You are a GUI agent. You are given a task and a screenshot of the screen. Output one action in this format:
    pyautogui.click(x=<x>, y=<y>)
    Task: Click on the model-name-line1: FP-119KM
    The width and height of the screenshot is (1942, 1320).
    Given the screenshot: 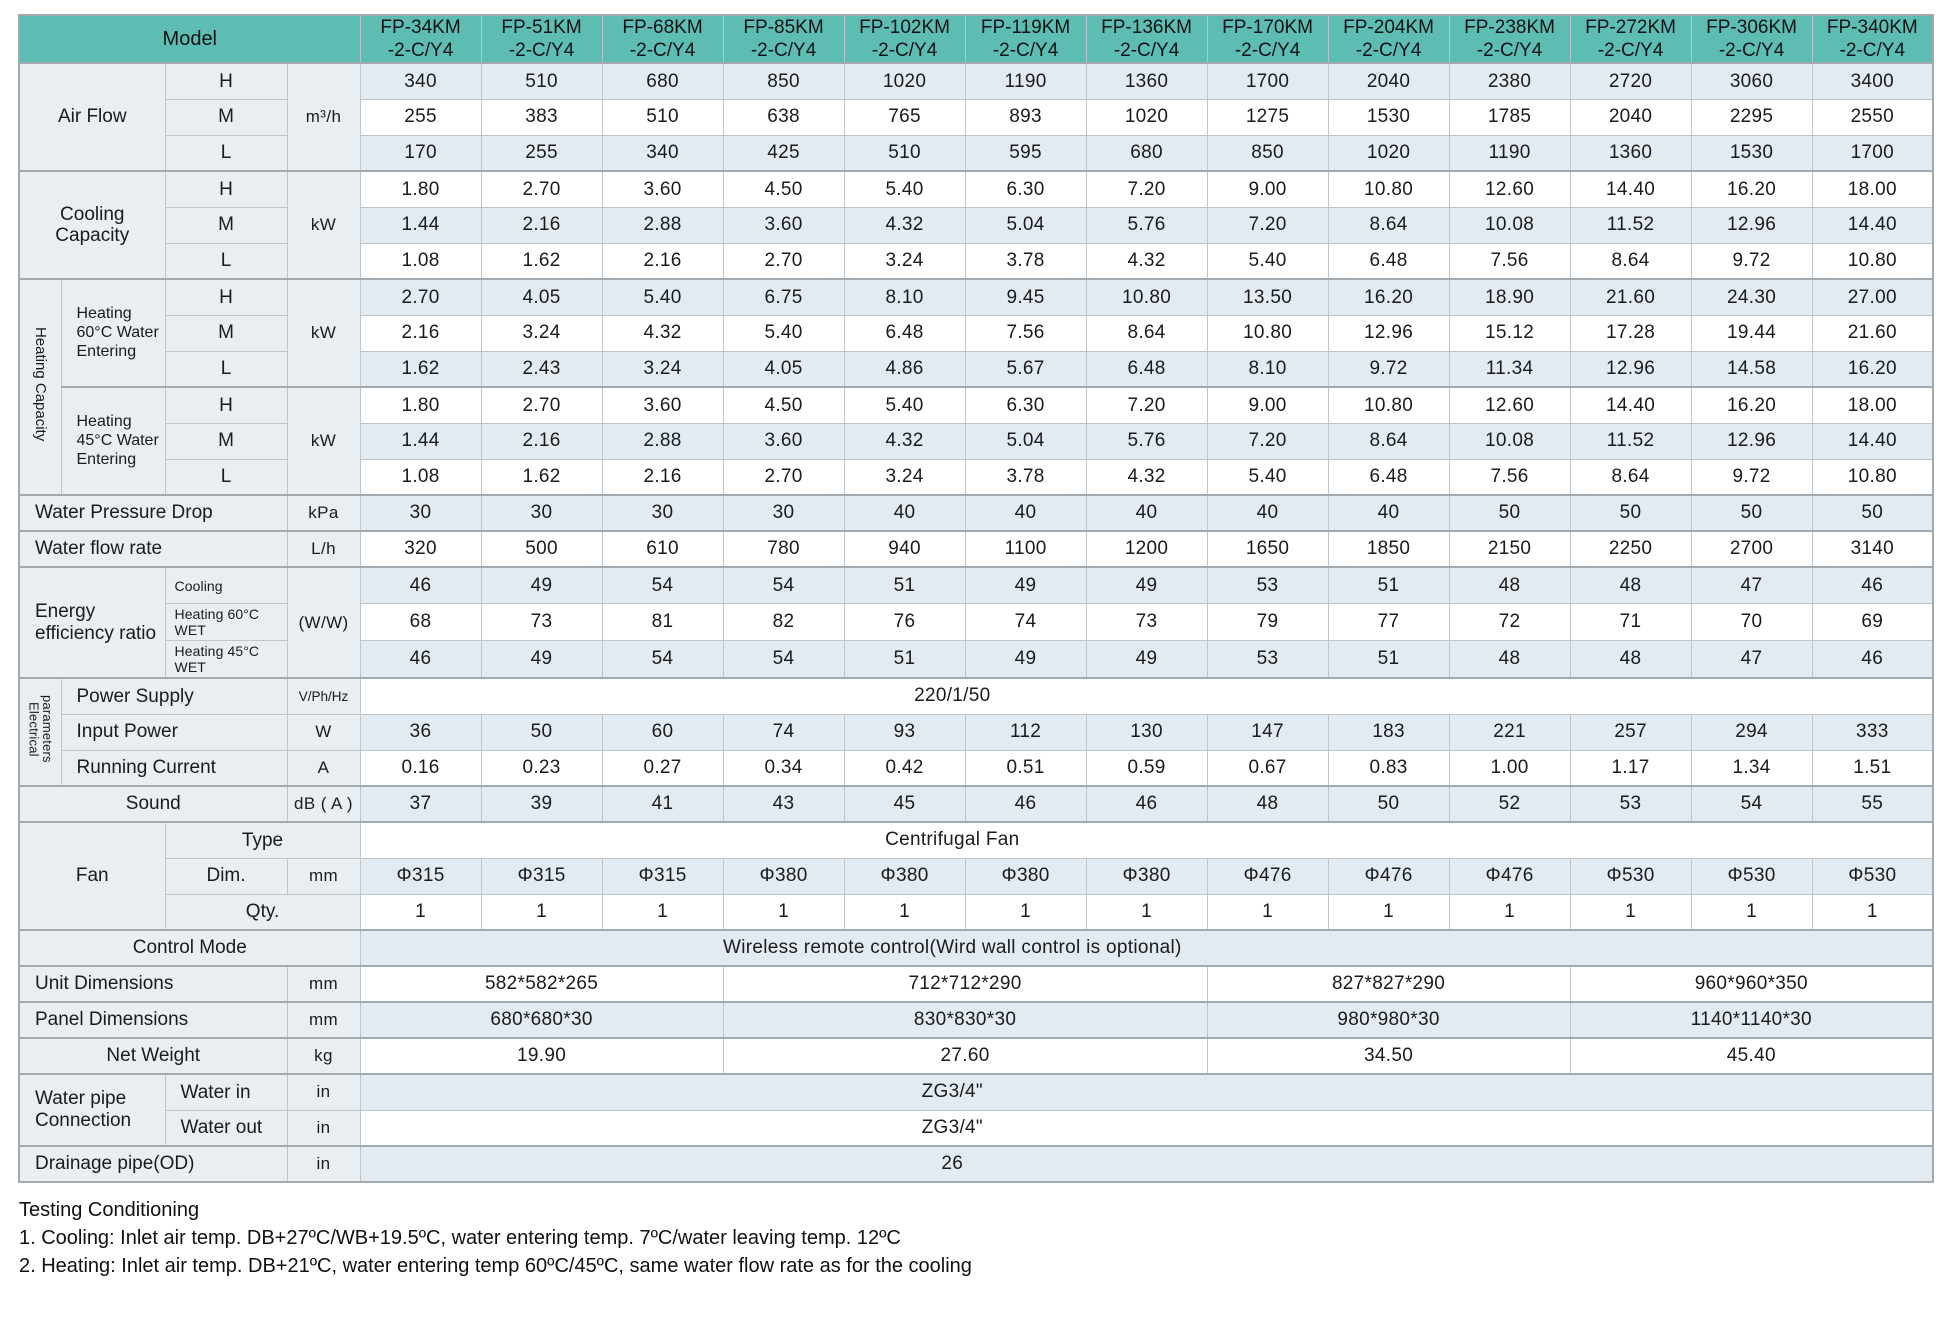 What is the action you would take?
    pyautogui.click(x=1025, y=27)
    